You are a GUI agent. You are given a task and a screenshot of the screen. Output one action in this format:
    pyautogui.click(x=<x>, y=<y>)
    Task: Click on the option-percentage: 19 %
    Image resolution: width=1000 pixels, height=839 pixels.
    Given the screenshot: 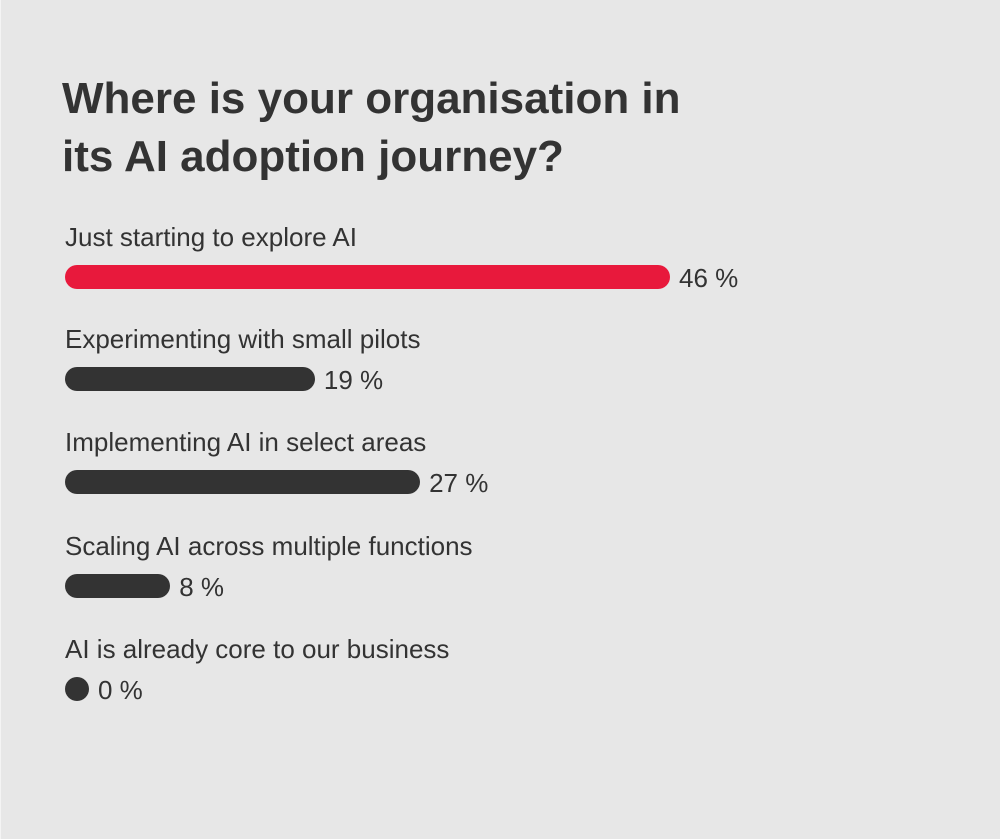 What is the action you would take?
    pyautogui.click(x=353, y=380)
    